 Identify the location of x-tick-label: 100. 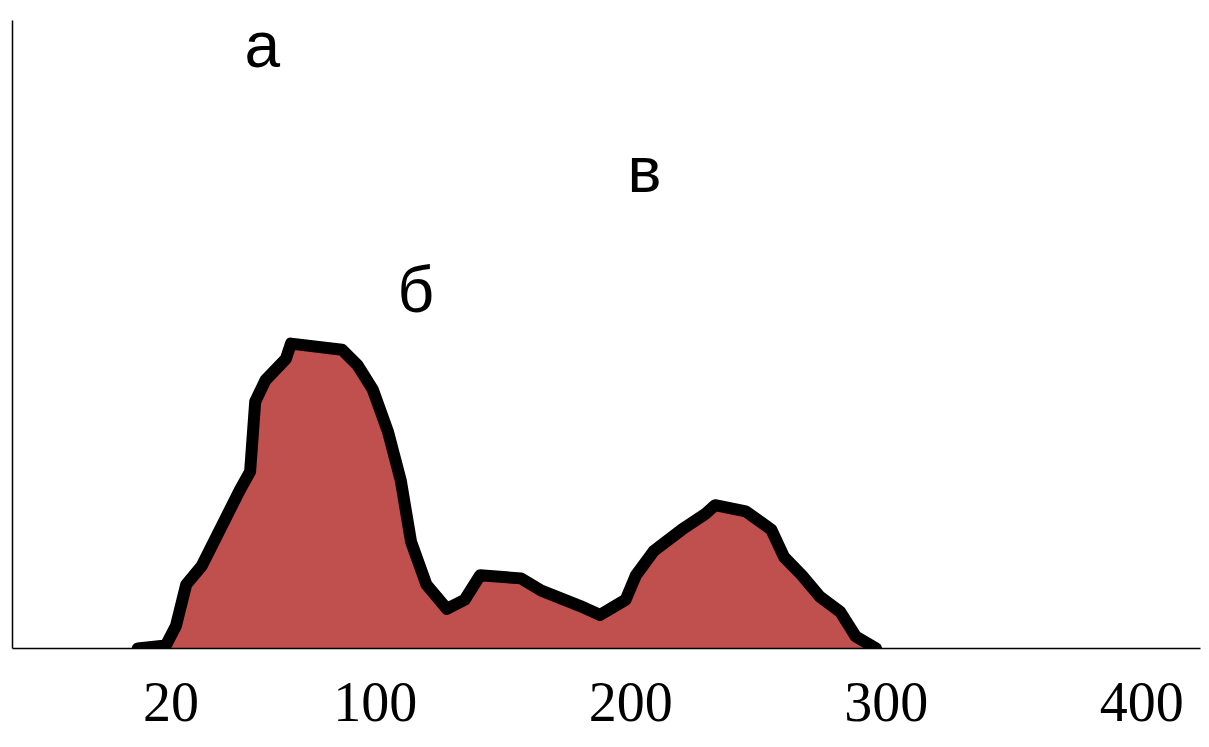
(375, 701).